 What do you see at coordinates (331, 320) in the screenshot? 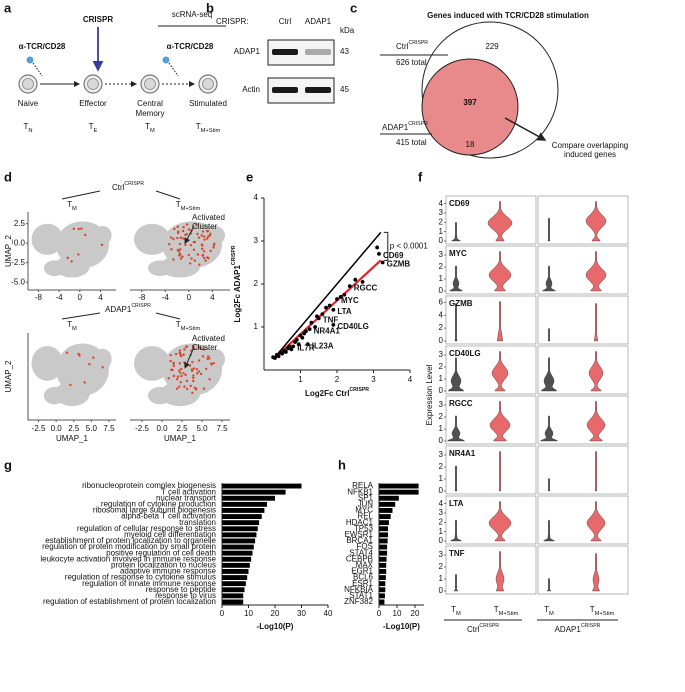
I see `point-label: TNF` at bounding box center [331, 320].